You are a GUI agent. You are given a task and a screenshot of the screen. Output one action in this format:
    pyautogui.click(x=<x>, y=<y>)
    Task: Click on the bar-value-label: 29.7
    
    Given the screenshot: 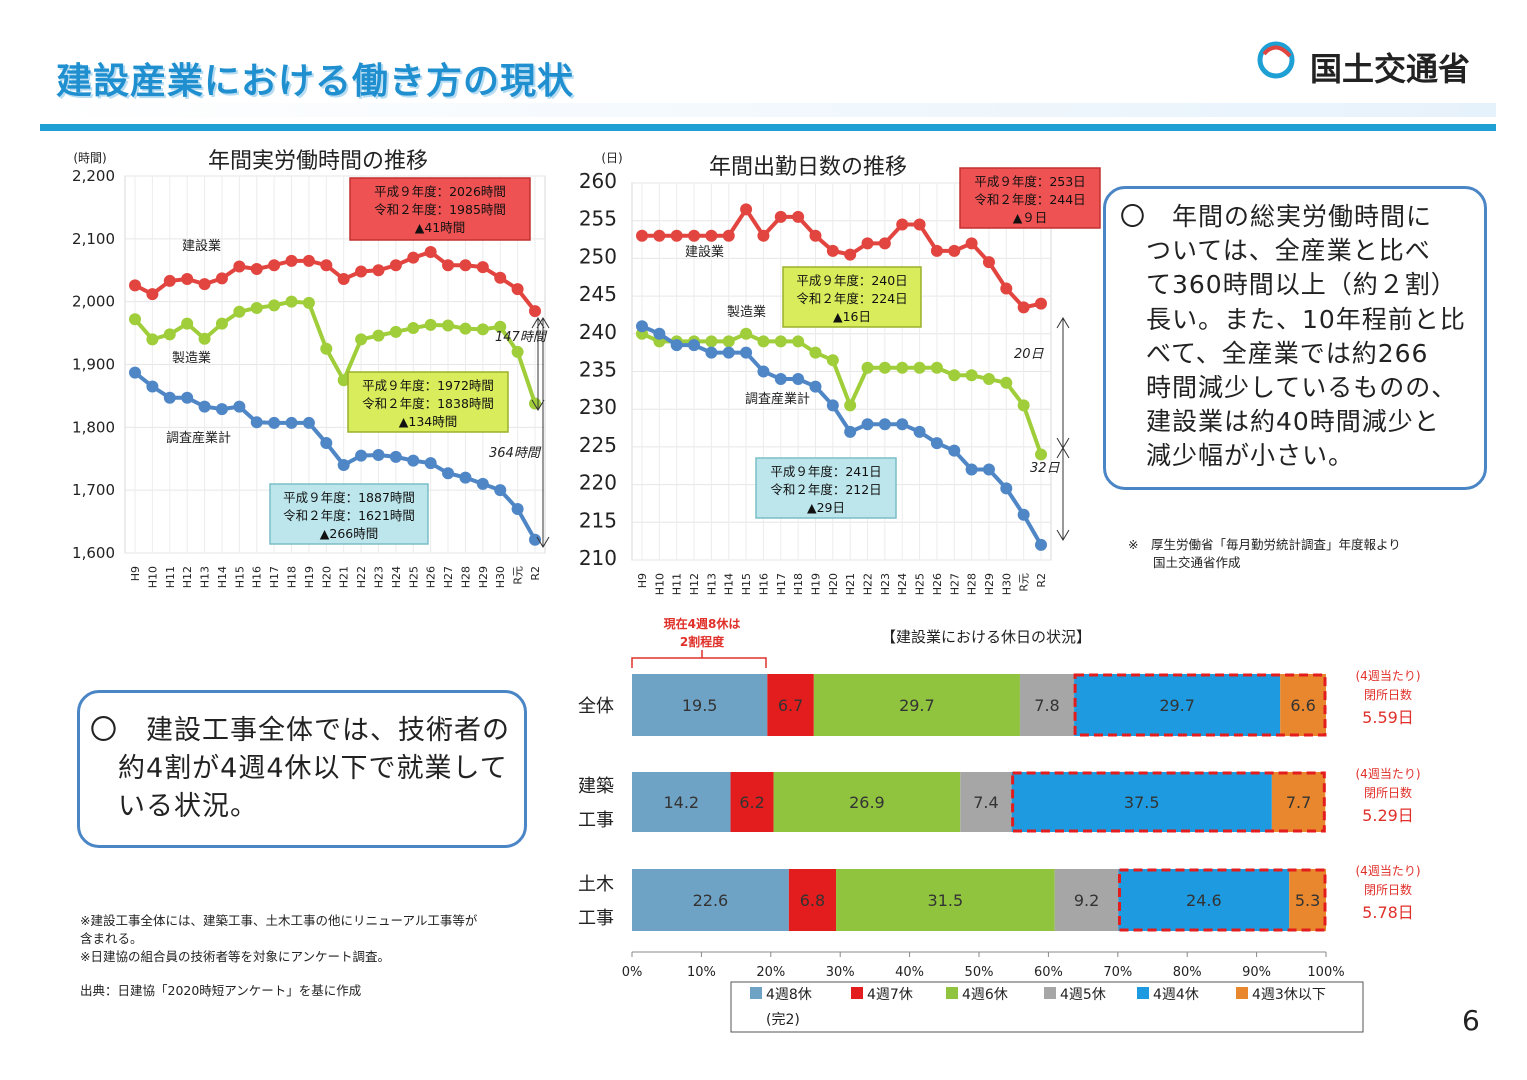 What is the action you would take?
    pyautogui.click(x=917, y=705)
    